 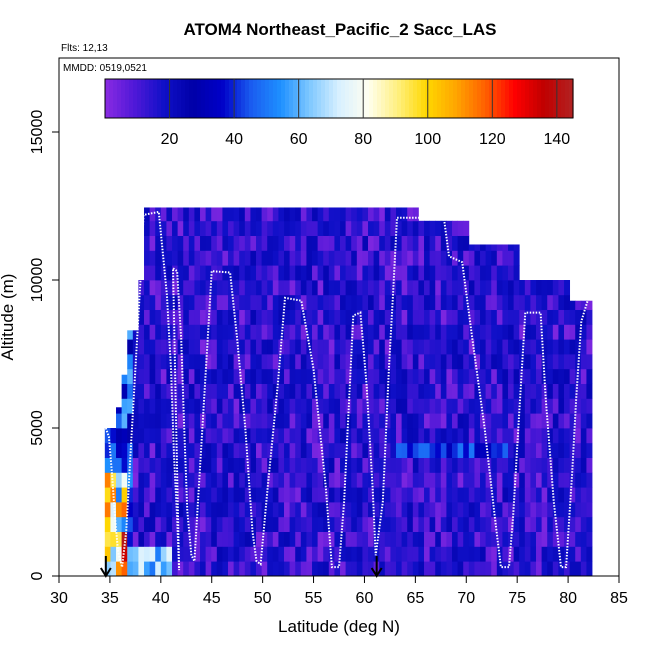 What do you see at coordinates (110, 598) in the screenshot?
I see `x-tick-label: 35` at bounding box center [110, 598].